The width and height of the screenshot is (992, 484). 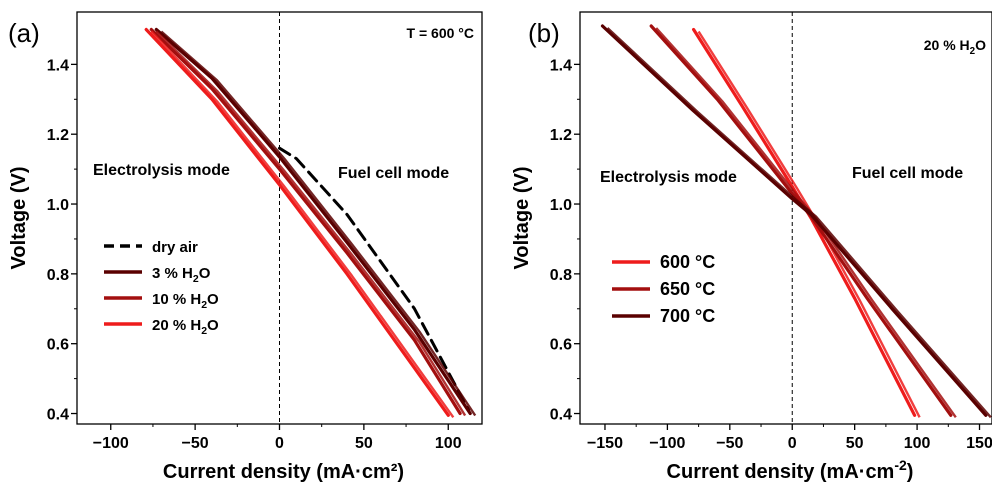 I want to click on pa-annotation-electrolysis: Electrolysis mode, so click(x=161, y=170).